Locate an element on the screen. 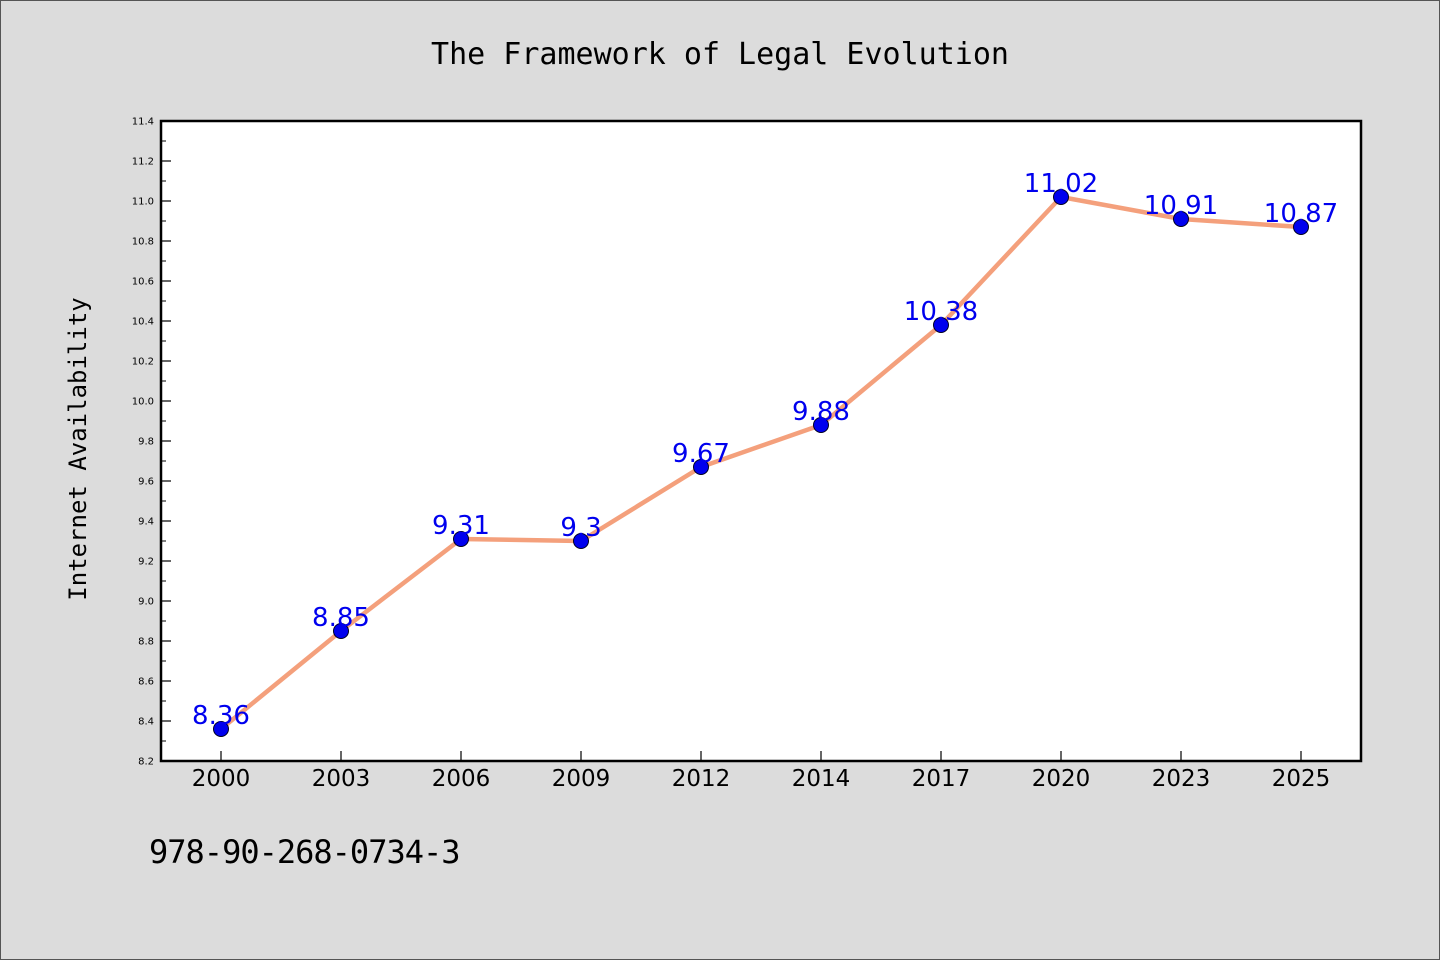 Image resolution: width=1440 pixels, height=960 pixels. y-tick-label: 8.8 is located at coordinates (146, 642).